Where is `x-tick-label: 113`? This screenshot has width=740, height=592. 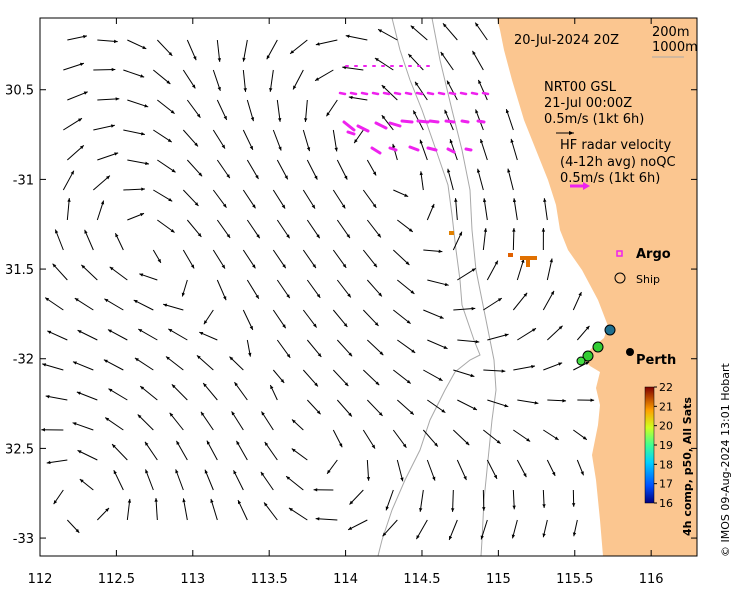
x-tick-label: 113 is located at coordinates (192, 579).